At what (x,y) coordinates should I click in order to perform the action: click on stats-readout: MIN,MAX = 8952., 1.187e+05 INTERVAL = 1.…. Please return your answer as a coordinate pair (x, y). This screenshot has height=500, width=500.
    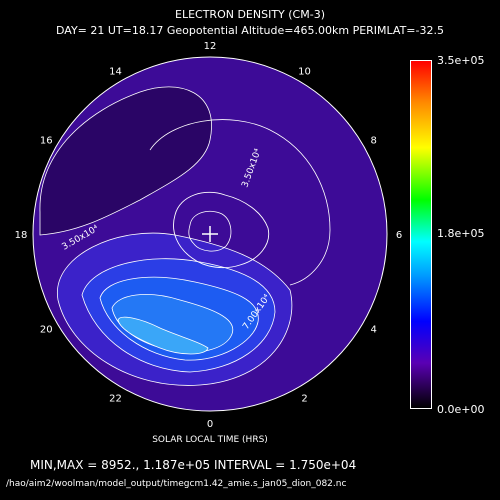
    Looking at the image, I should click on (193, 465).